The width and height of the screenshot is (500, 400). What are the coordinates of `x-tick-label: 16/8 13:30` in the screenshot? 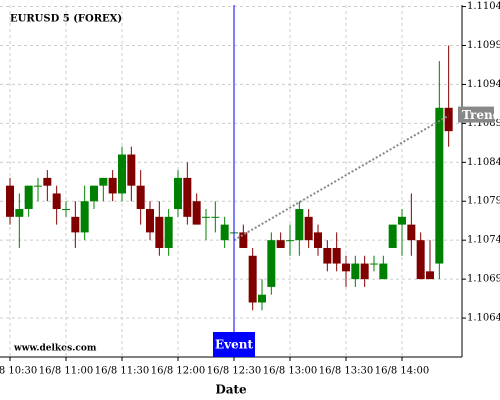 It's located at (346, 371).